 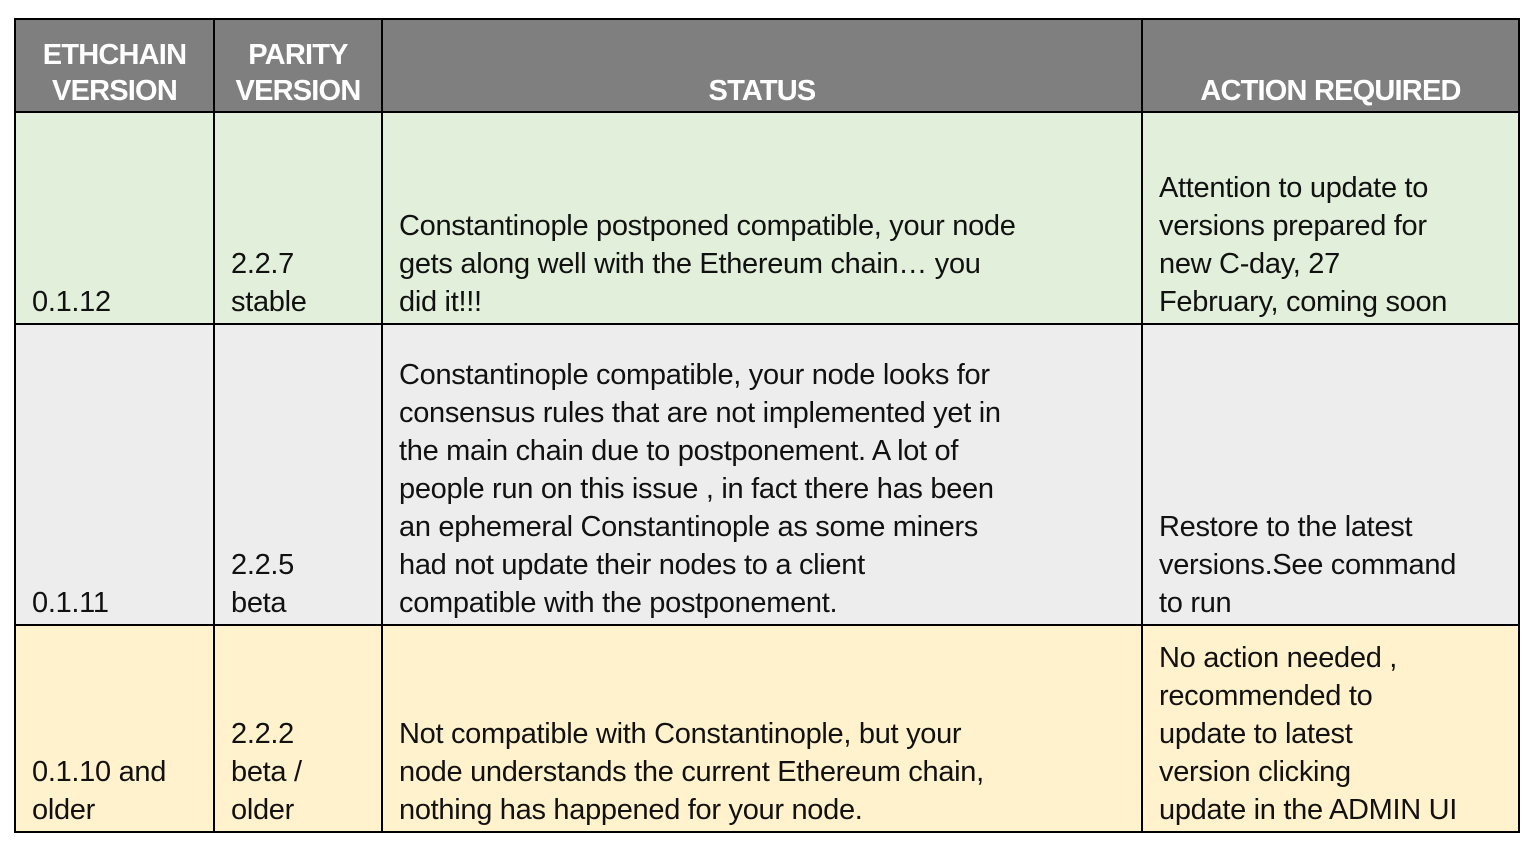 I want to click on header-ethchain-version: ETHCHAIN VERSION, so click(x=114, y=65).